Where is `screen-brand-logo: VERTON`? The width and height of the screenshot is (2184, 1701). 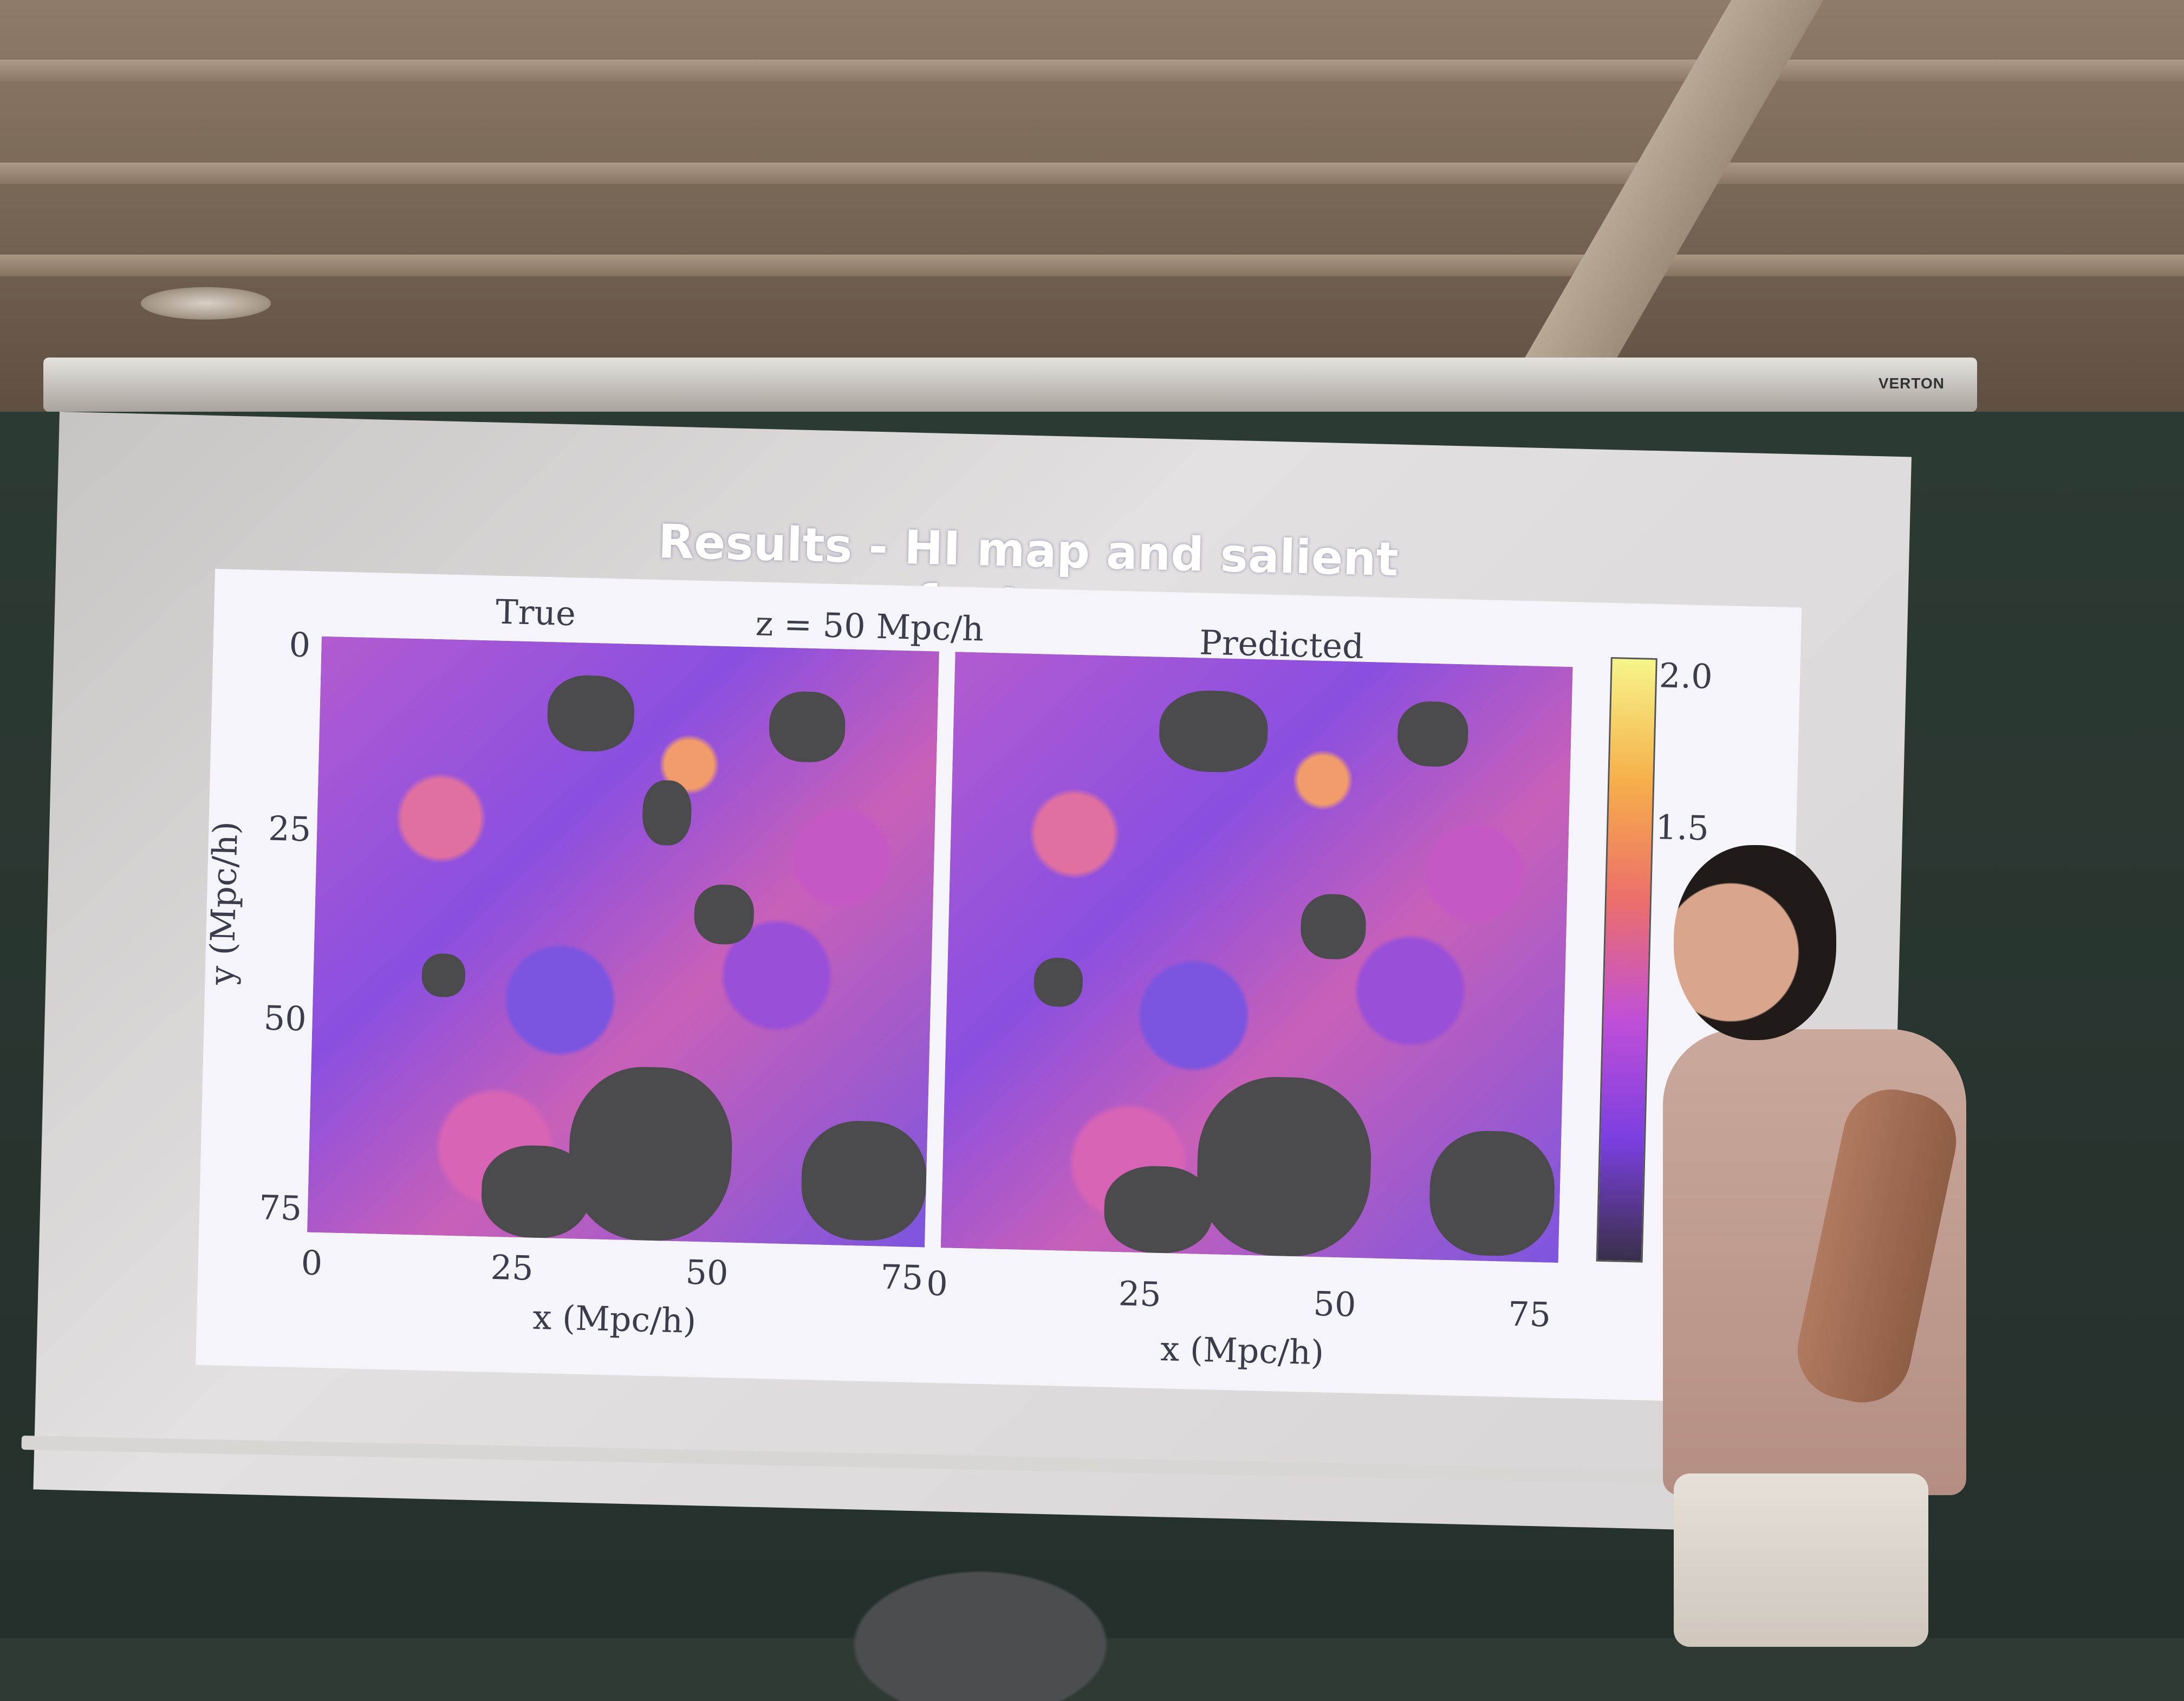 screen-brand-logo: VERTON is located at coordinates (1911, 384).